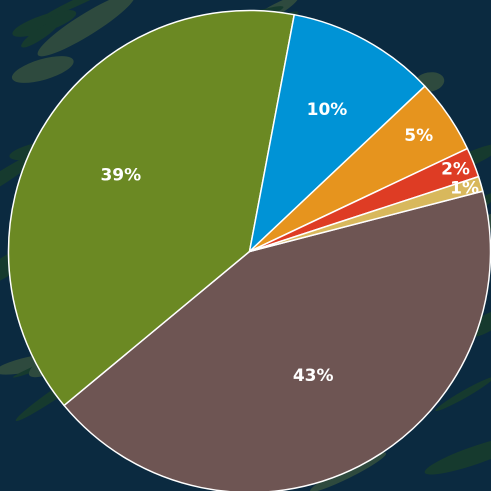  What do you see at coordinates (464, 189) in the screenshot?
I see `slice-label-1: 1%` at bounding box center [464, 189].